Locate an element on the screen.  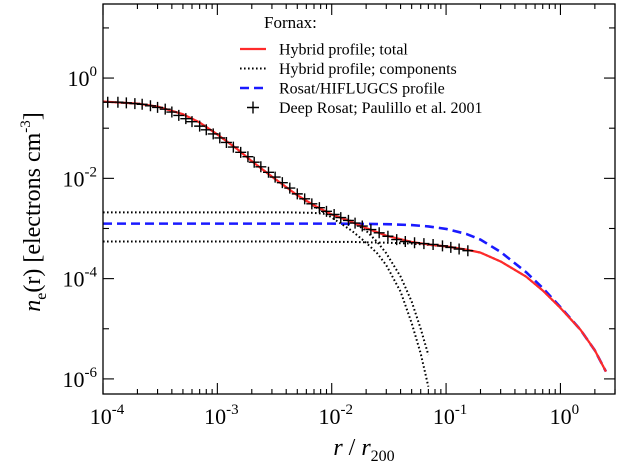
legend-entry: Deep Rosat; Paulillo et al. 2001 is located at coordinates (365, 108).